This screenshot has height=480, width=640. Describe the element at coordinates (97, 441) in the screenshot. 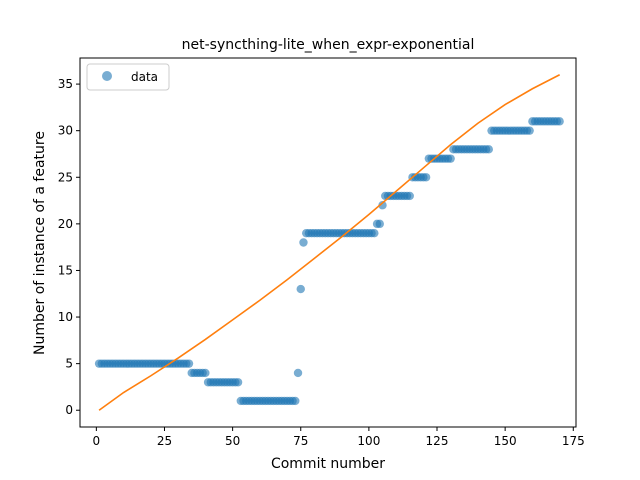

I see `x-tick-label: 0` at that location.